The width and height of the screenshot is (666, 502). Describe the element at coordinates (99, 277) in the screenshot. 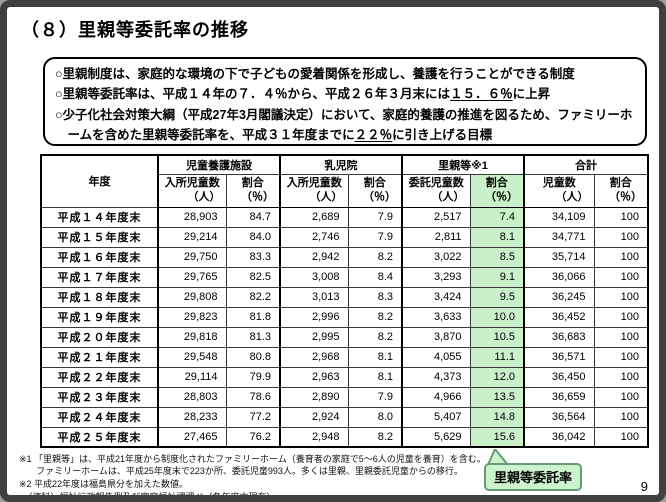

I see `row-year-label: 平成１７年度末` at that location.